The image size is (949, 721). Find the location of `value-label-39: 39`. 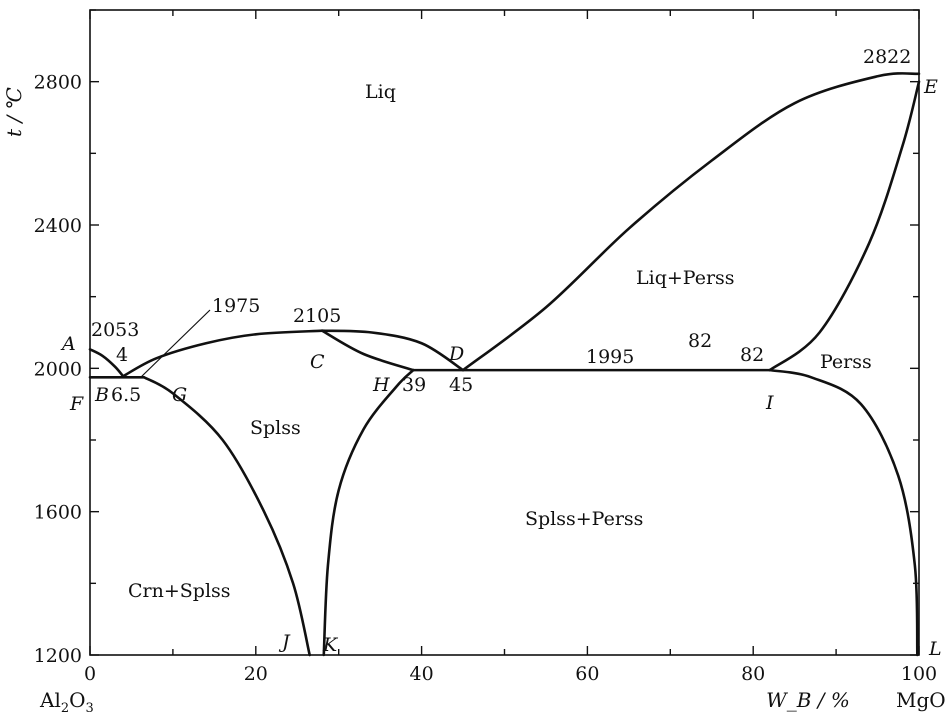

value-label-39: 39 is located at coordinates (414, 385).